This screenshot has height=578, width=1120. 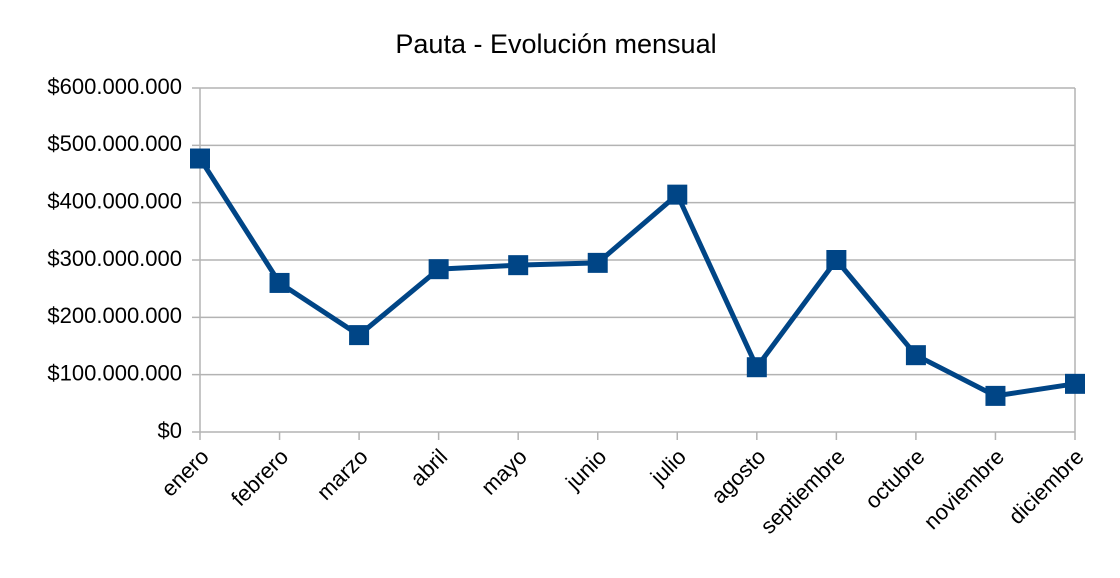 I want to click on x-tick-label: febrero, so click(x=259, y=477).